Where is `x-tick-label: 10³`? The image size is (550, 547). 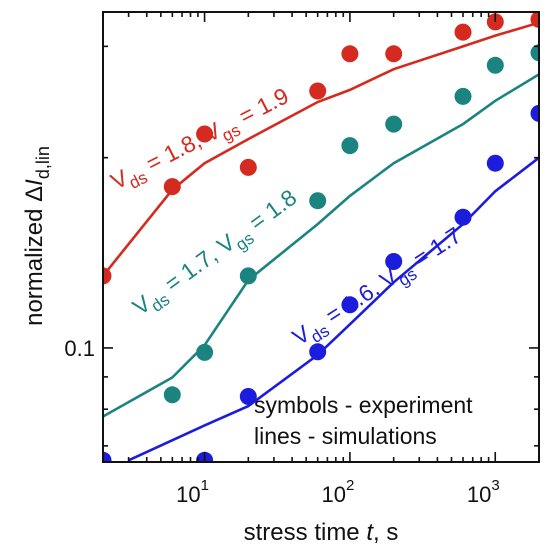 x-tick-label: 10³ is located at coordinates (483, 492).